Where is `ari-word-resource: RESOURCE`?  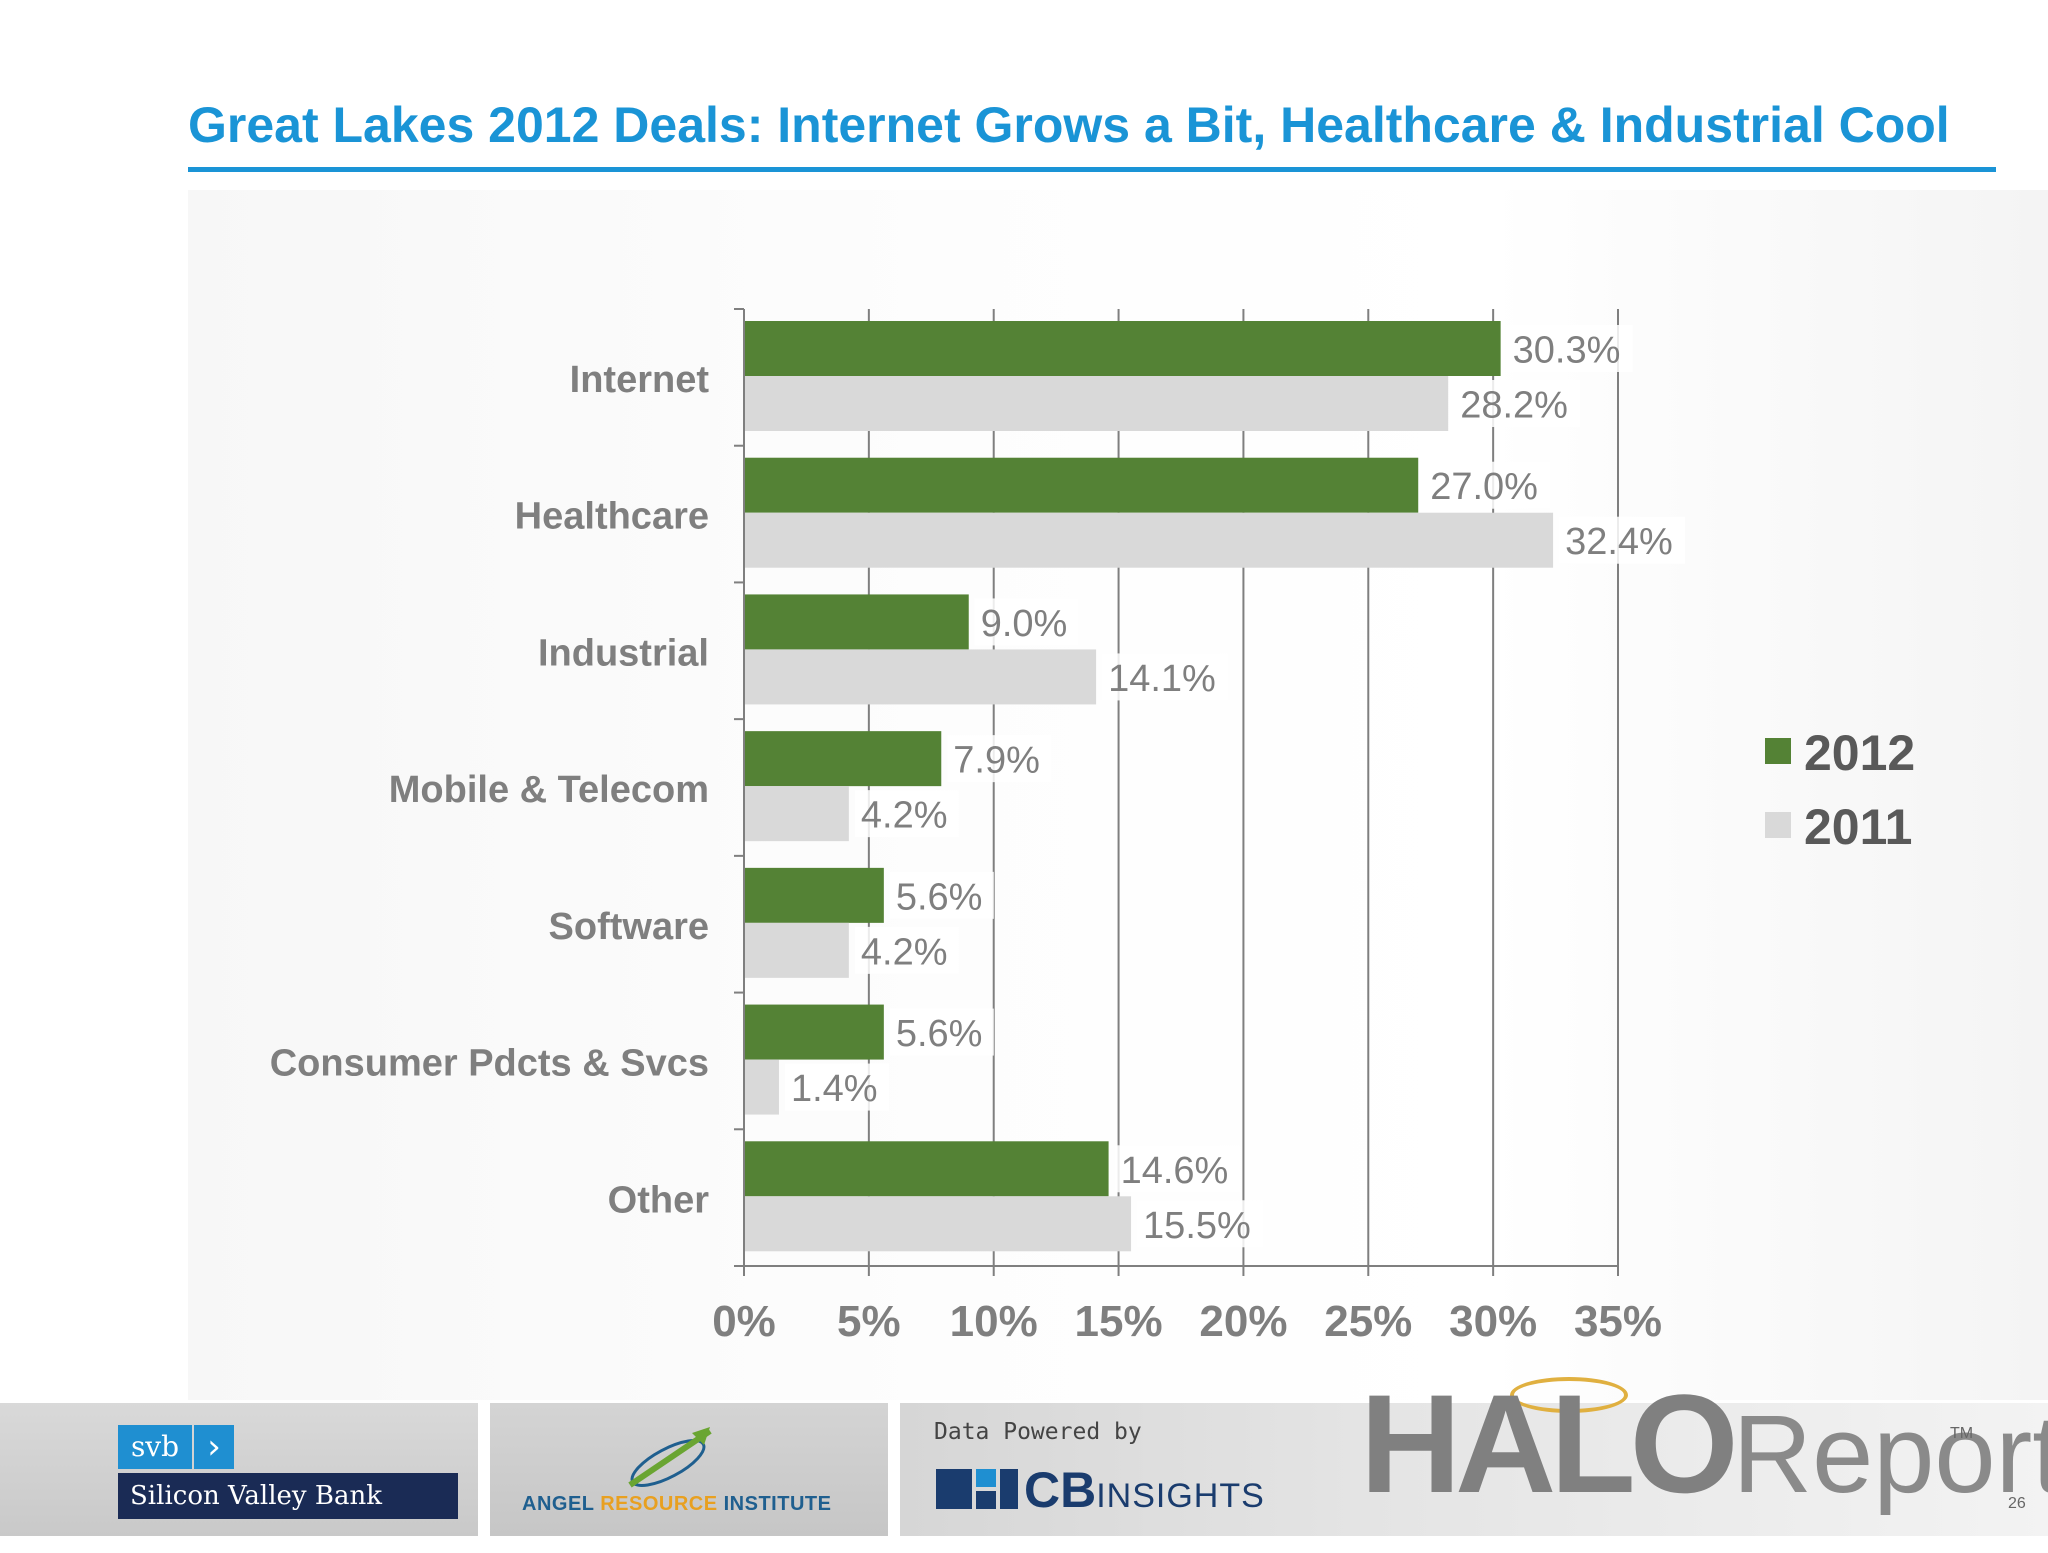 ari-word-resource: RESOURCE is located at coordinates (659, 1504).